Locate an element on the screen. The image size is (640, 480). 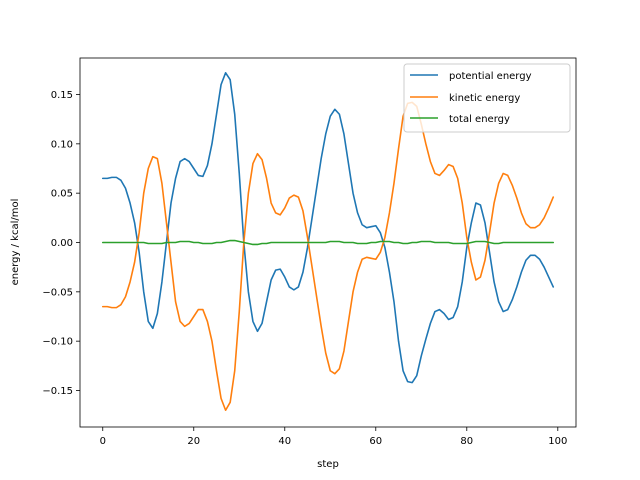
legend-box is located at coordinates (487, 98).